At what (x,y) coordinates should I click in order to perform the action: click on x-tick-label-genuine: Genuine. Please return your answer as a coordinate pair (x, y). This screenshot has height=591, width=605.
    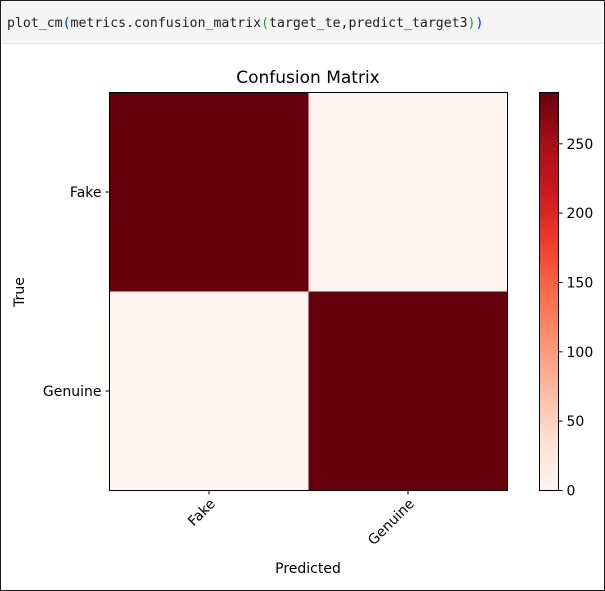
    Looking at the image, I should click on (391, 522).